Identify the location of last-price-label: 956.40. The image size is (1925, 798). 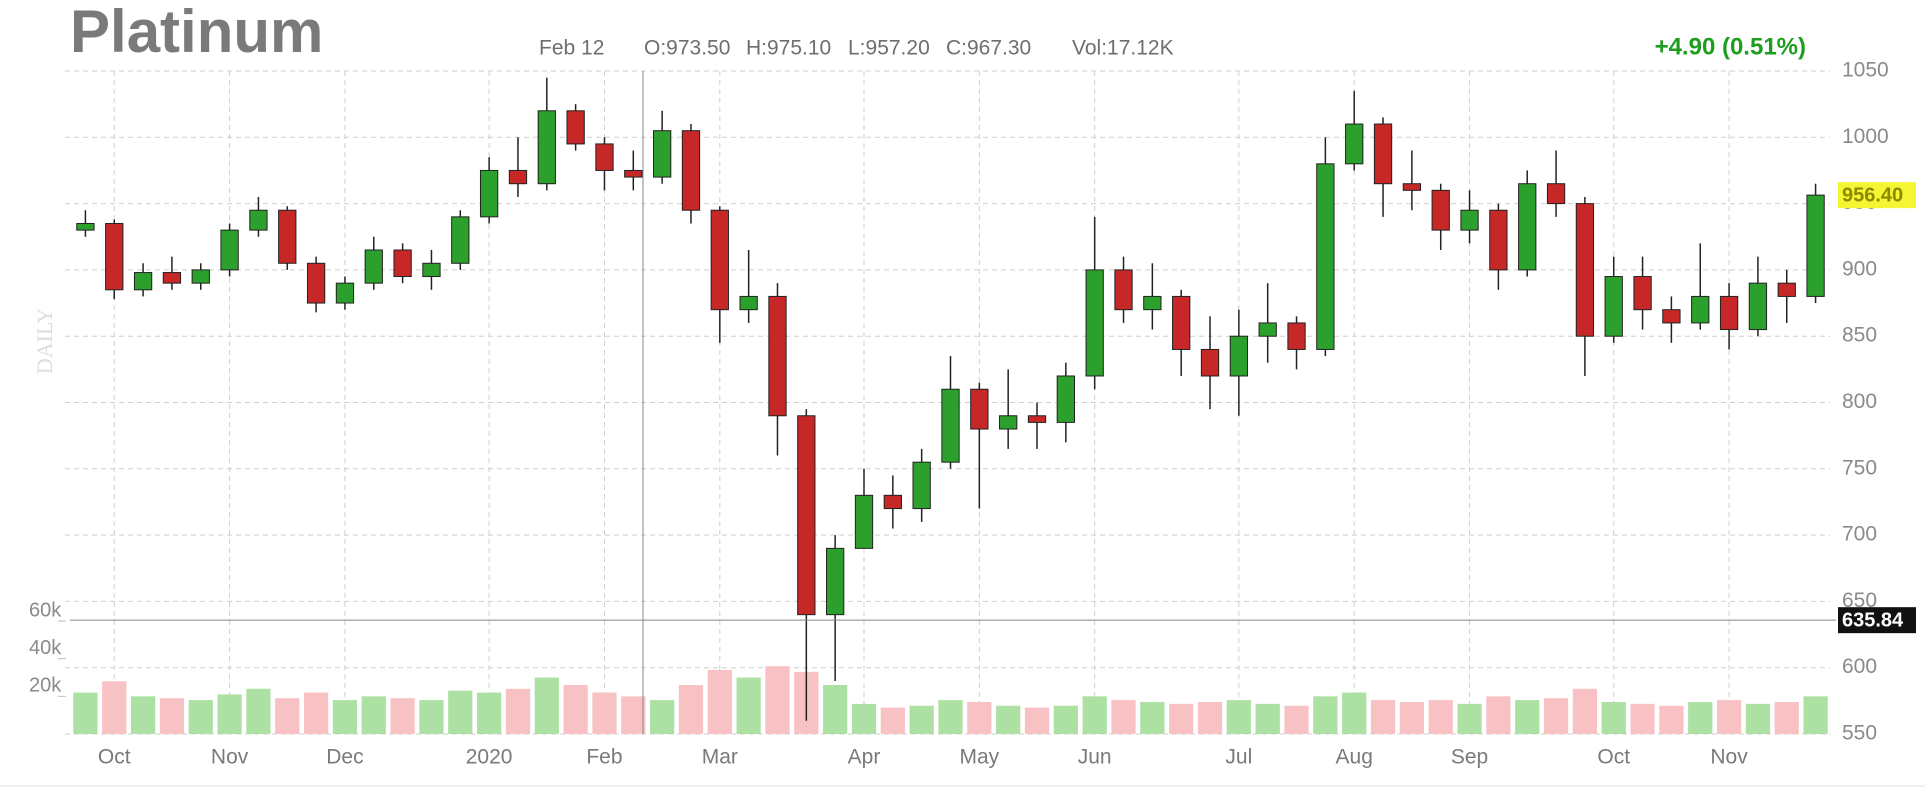
(1872, 195).